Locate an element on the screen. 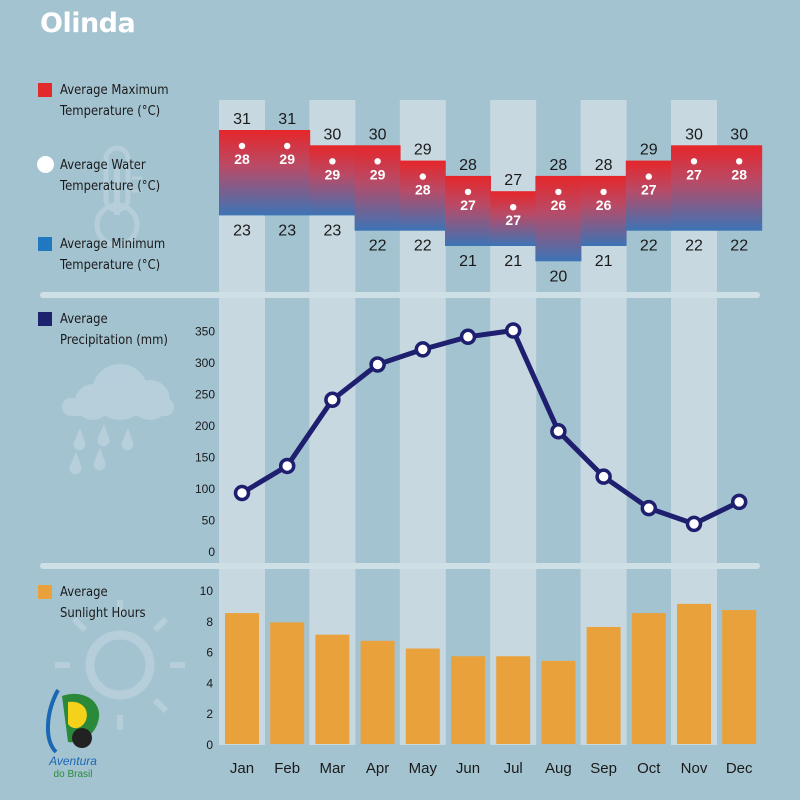  sun-bar-aug is located at coordinates (558, 702).